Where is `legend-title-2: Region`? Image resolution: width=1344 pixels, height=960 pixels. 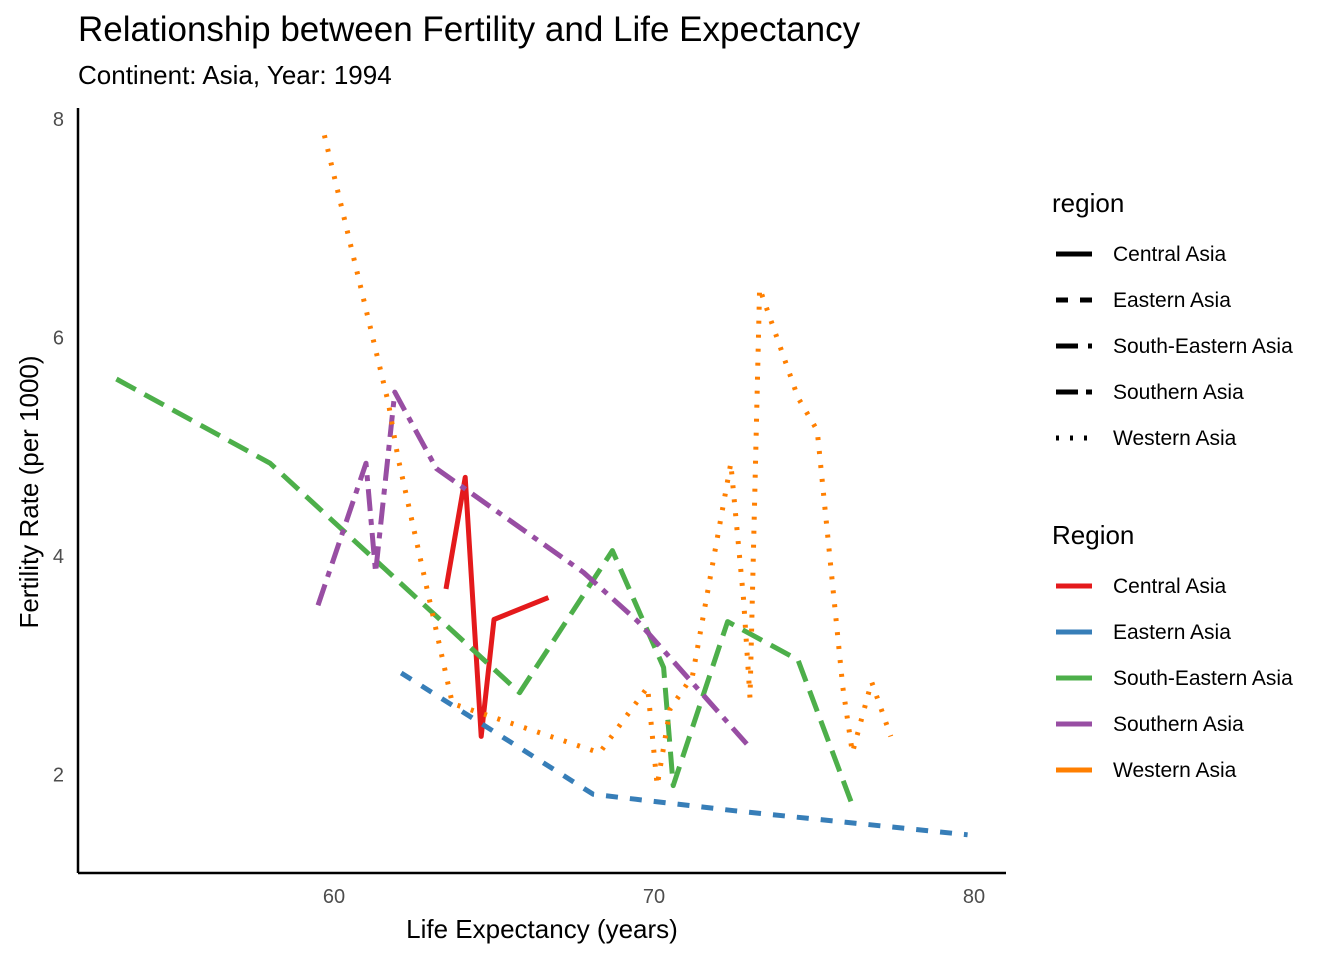 legend-title-2: Region is located at coordinates (1093, 535).